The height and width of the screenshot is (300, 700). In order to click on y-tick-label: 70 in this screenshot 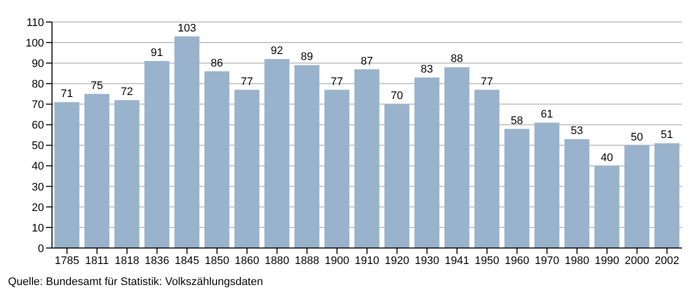, I will do `click(38, 105)`.